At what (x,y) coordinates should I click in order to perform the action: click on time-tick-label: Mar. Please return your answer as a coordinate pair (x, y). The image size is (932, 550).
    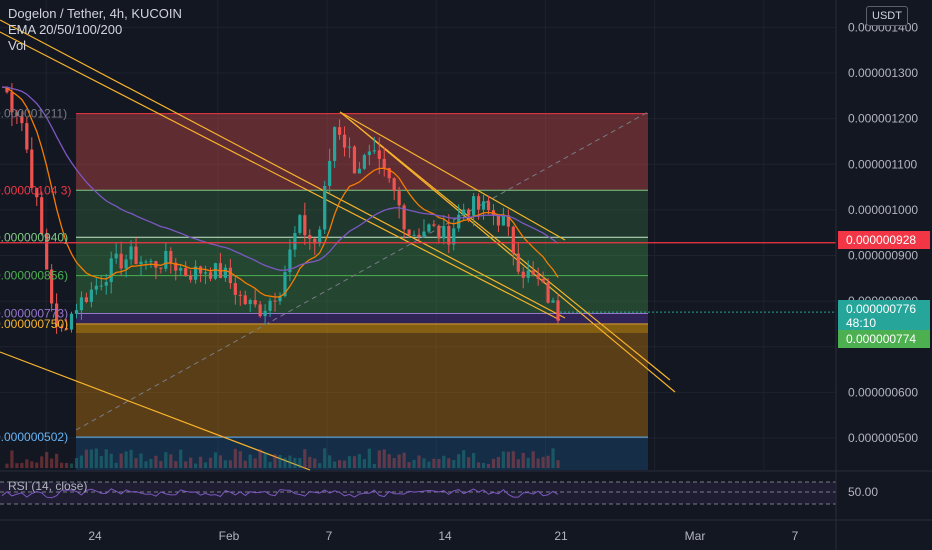
    Looking at the image, I should click on (695, 536).